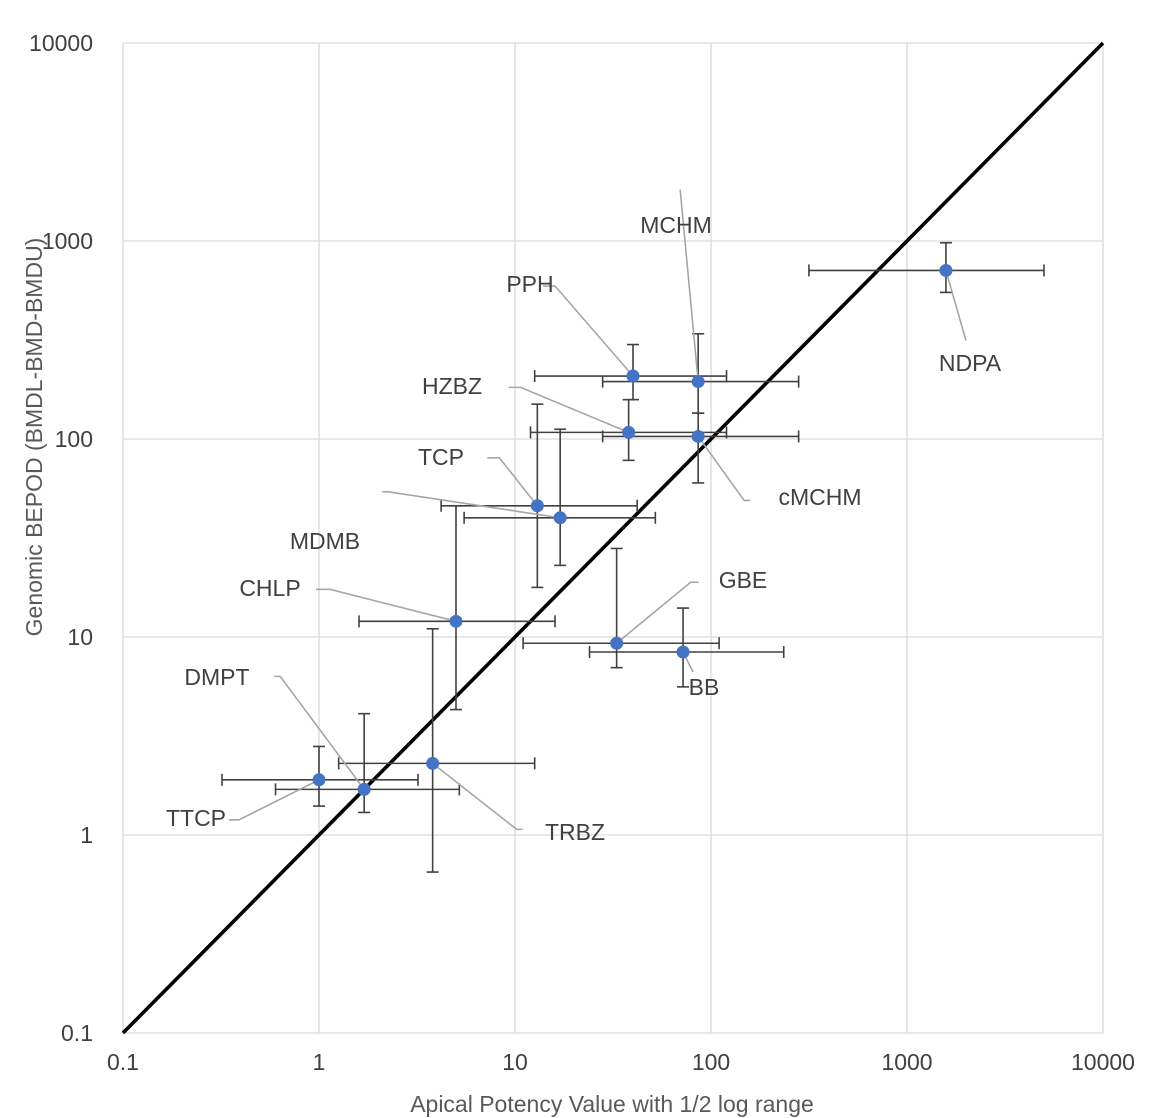 The image size is (1157, 1118). What do you see at coordinates (123, 1062) in the screenshot?
I see `x-tick-label: 0.1` at bounding box center [123, 1062].